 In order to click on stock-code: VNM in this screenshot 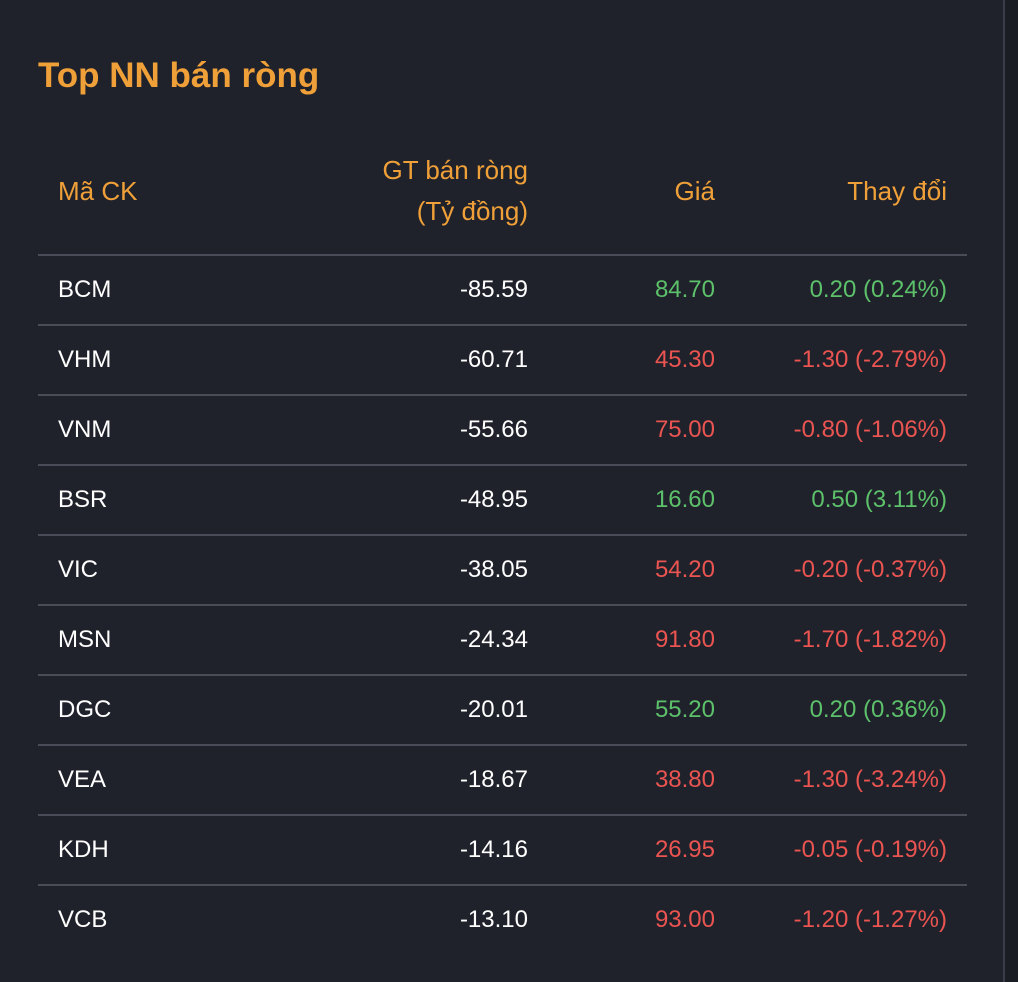, I will do `click(85, 429)`.